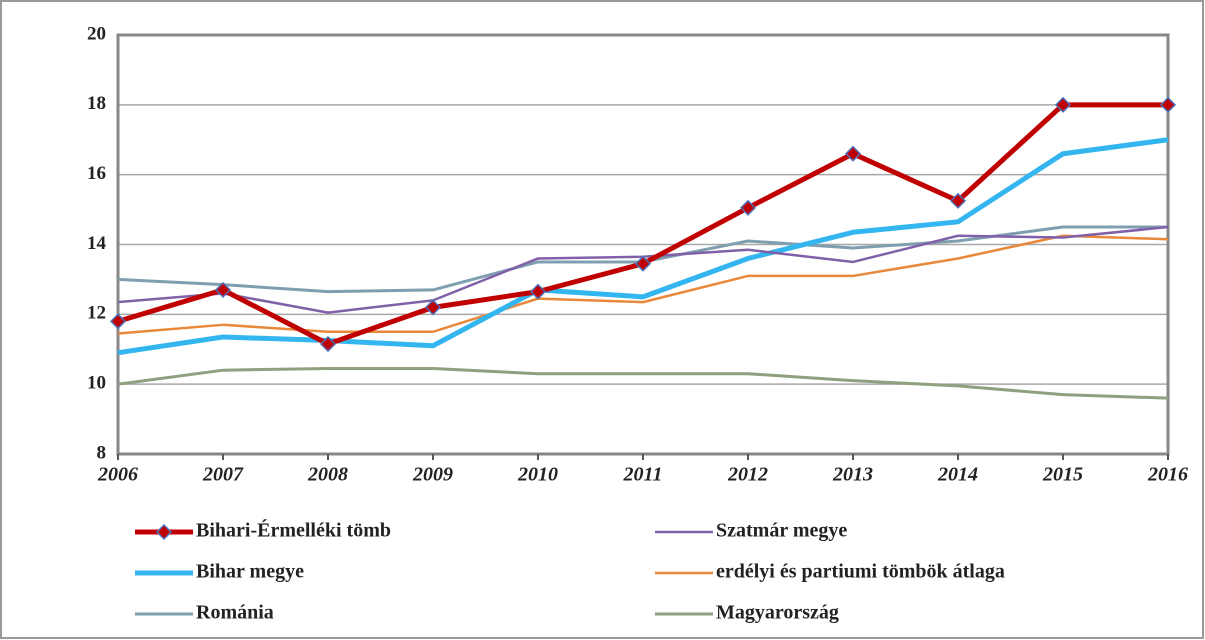 The height and width of the screenshot is (640, 1205). Describe the element at coordinates (957, 475) in the screenshot. I see `x-tick-label: 2014` at that location.